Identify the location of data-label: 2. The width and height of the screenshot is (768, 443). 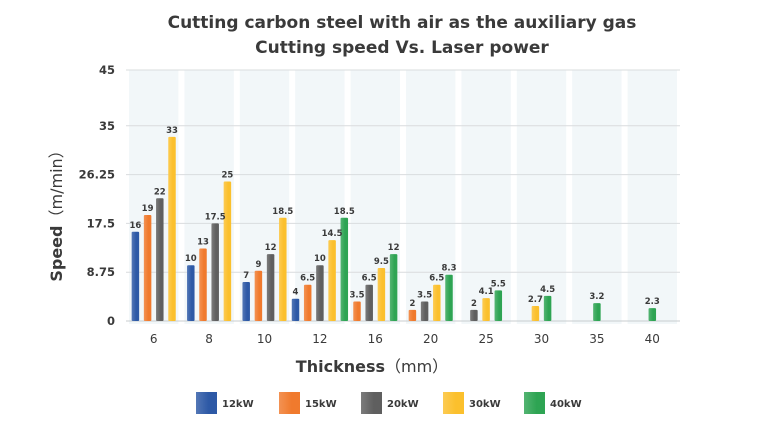
(474, 304).